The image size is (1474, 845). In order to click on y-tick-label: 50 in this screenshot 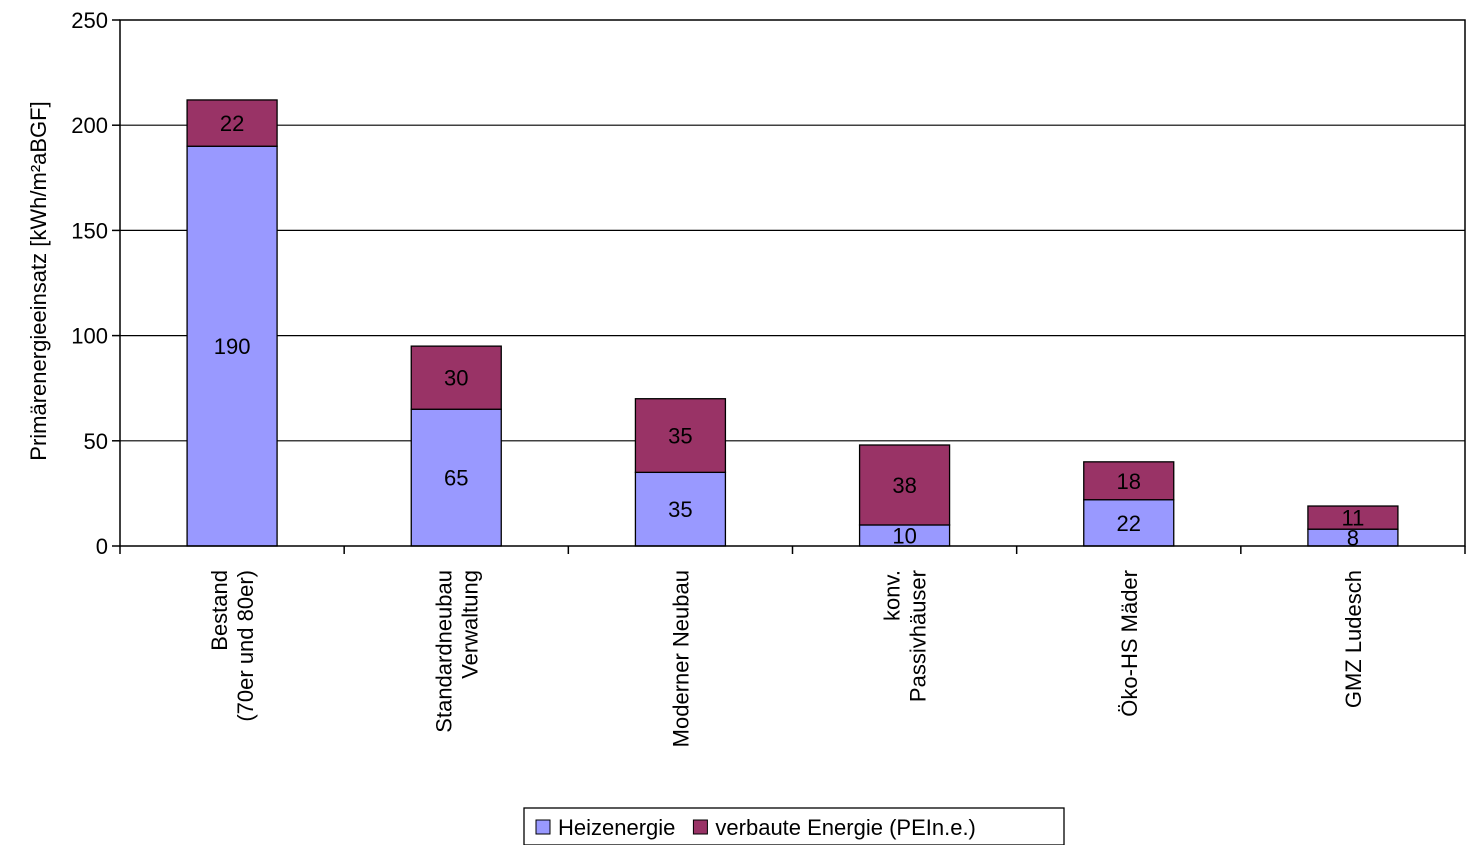, I will do `click(96, 441)`.